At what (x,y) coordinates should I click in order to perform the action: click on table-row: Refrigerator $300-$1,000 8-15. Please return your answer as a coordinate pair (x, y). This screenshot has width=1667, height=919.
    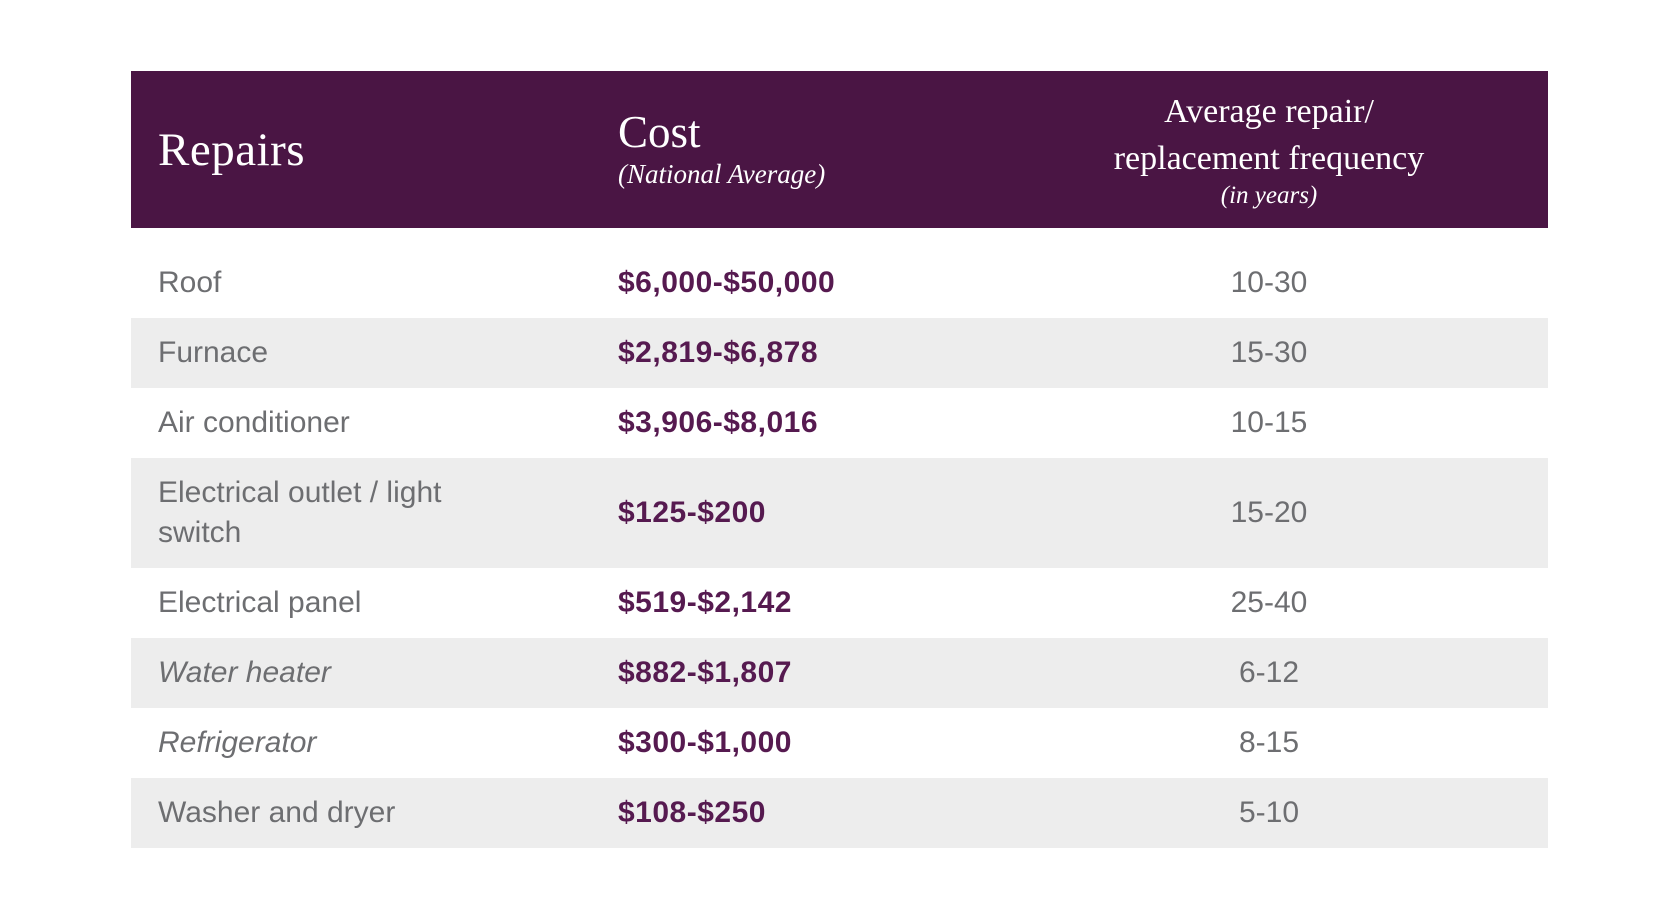
    Looking at the image, I should click on (839, 743).